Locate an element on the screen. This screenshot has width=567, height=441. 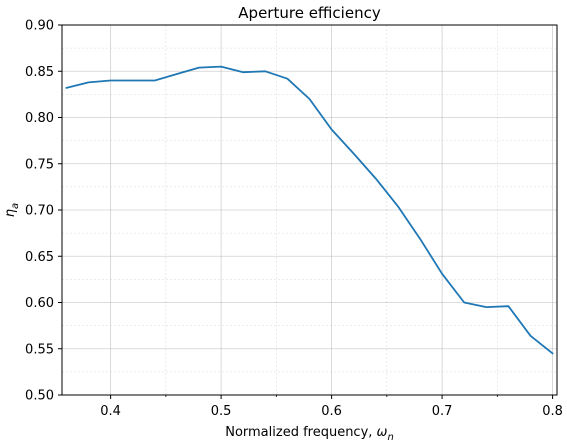
x-axis-label: Normalized frequency, ωn is located at coordinates (309, 433).